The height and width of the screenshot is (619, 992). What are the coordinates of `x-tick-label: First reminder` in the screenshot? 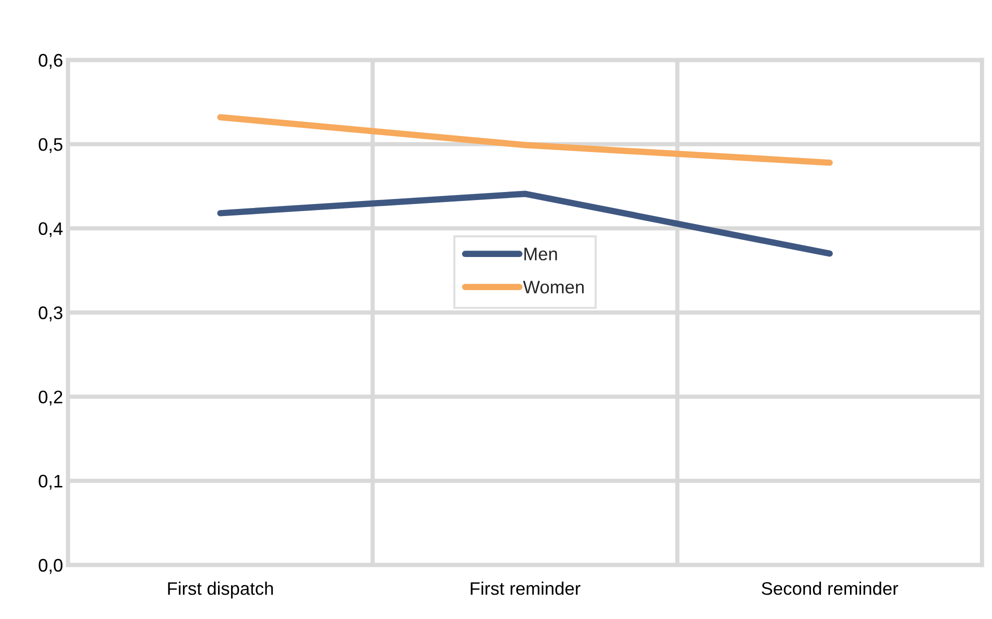 It's located at (525, 588).